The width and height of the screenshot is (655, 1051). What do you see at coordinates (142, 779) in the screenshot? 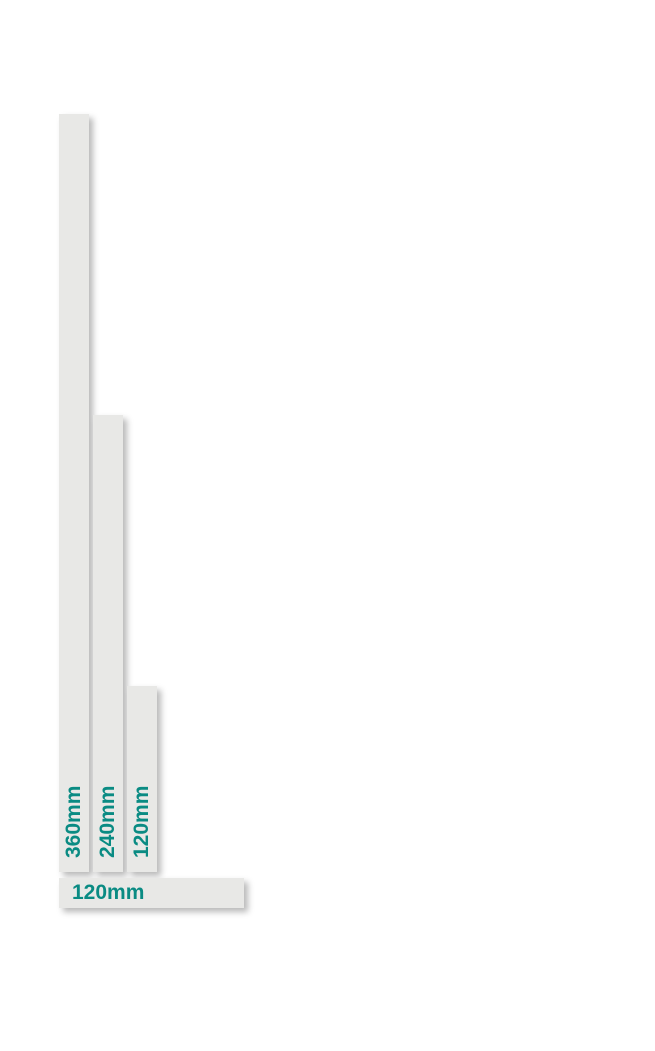
I see `strip-120mm-vertical: 120mm` at bounding box center [142, 779].